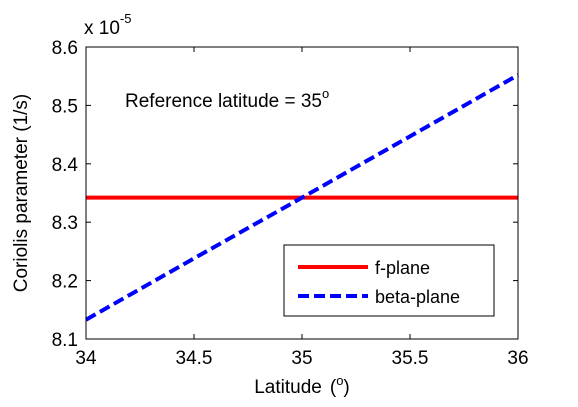 The image size is (578, 407). Describe the element at coordinates (417, 297) in the screenshot. I see `legend-label-beta-plane: beta-plane` at that location.